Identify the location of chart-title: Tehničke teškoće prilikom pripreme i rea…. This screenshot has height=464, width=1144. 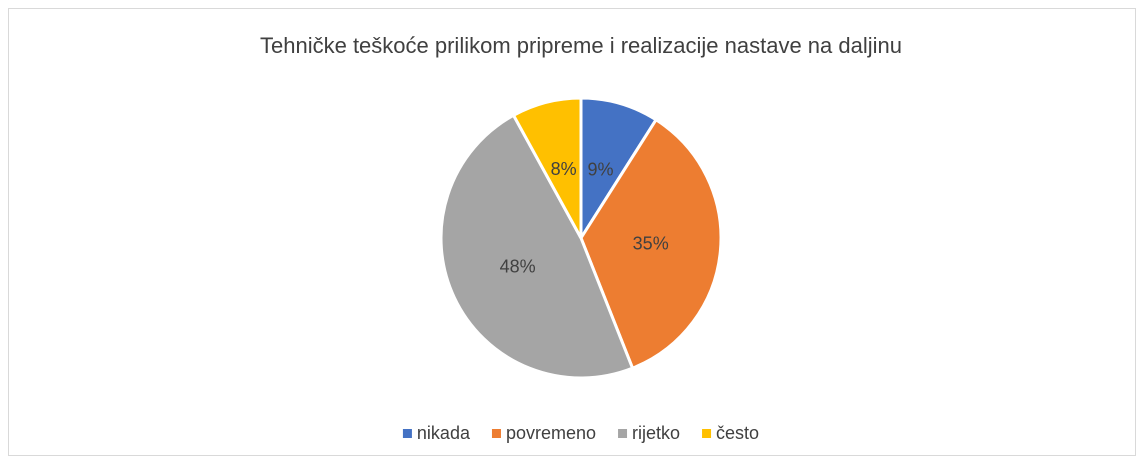
(581, 45).